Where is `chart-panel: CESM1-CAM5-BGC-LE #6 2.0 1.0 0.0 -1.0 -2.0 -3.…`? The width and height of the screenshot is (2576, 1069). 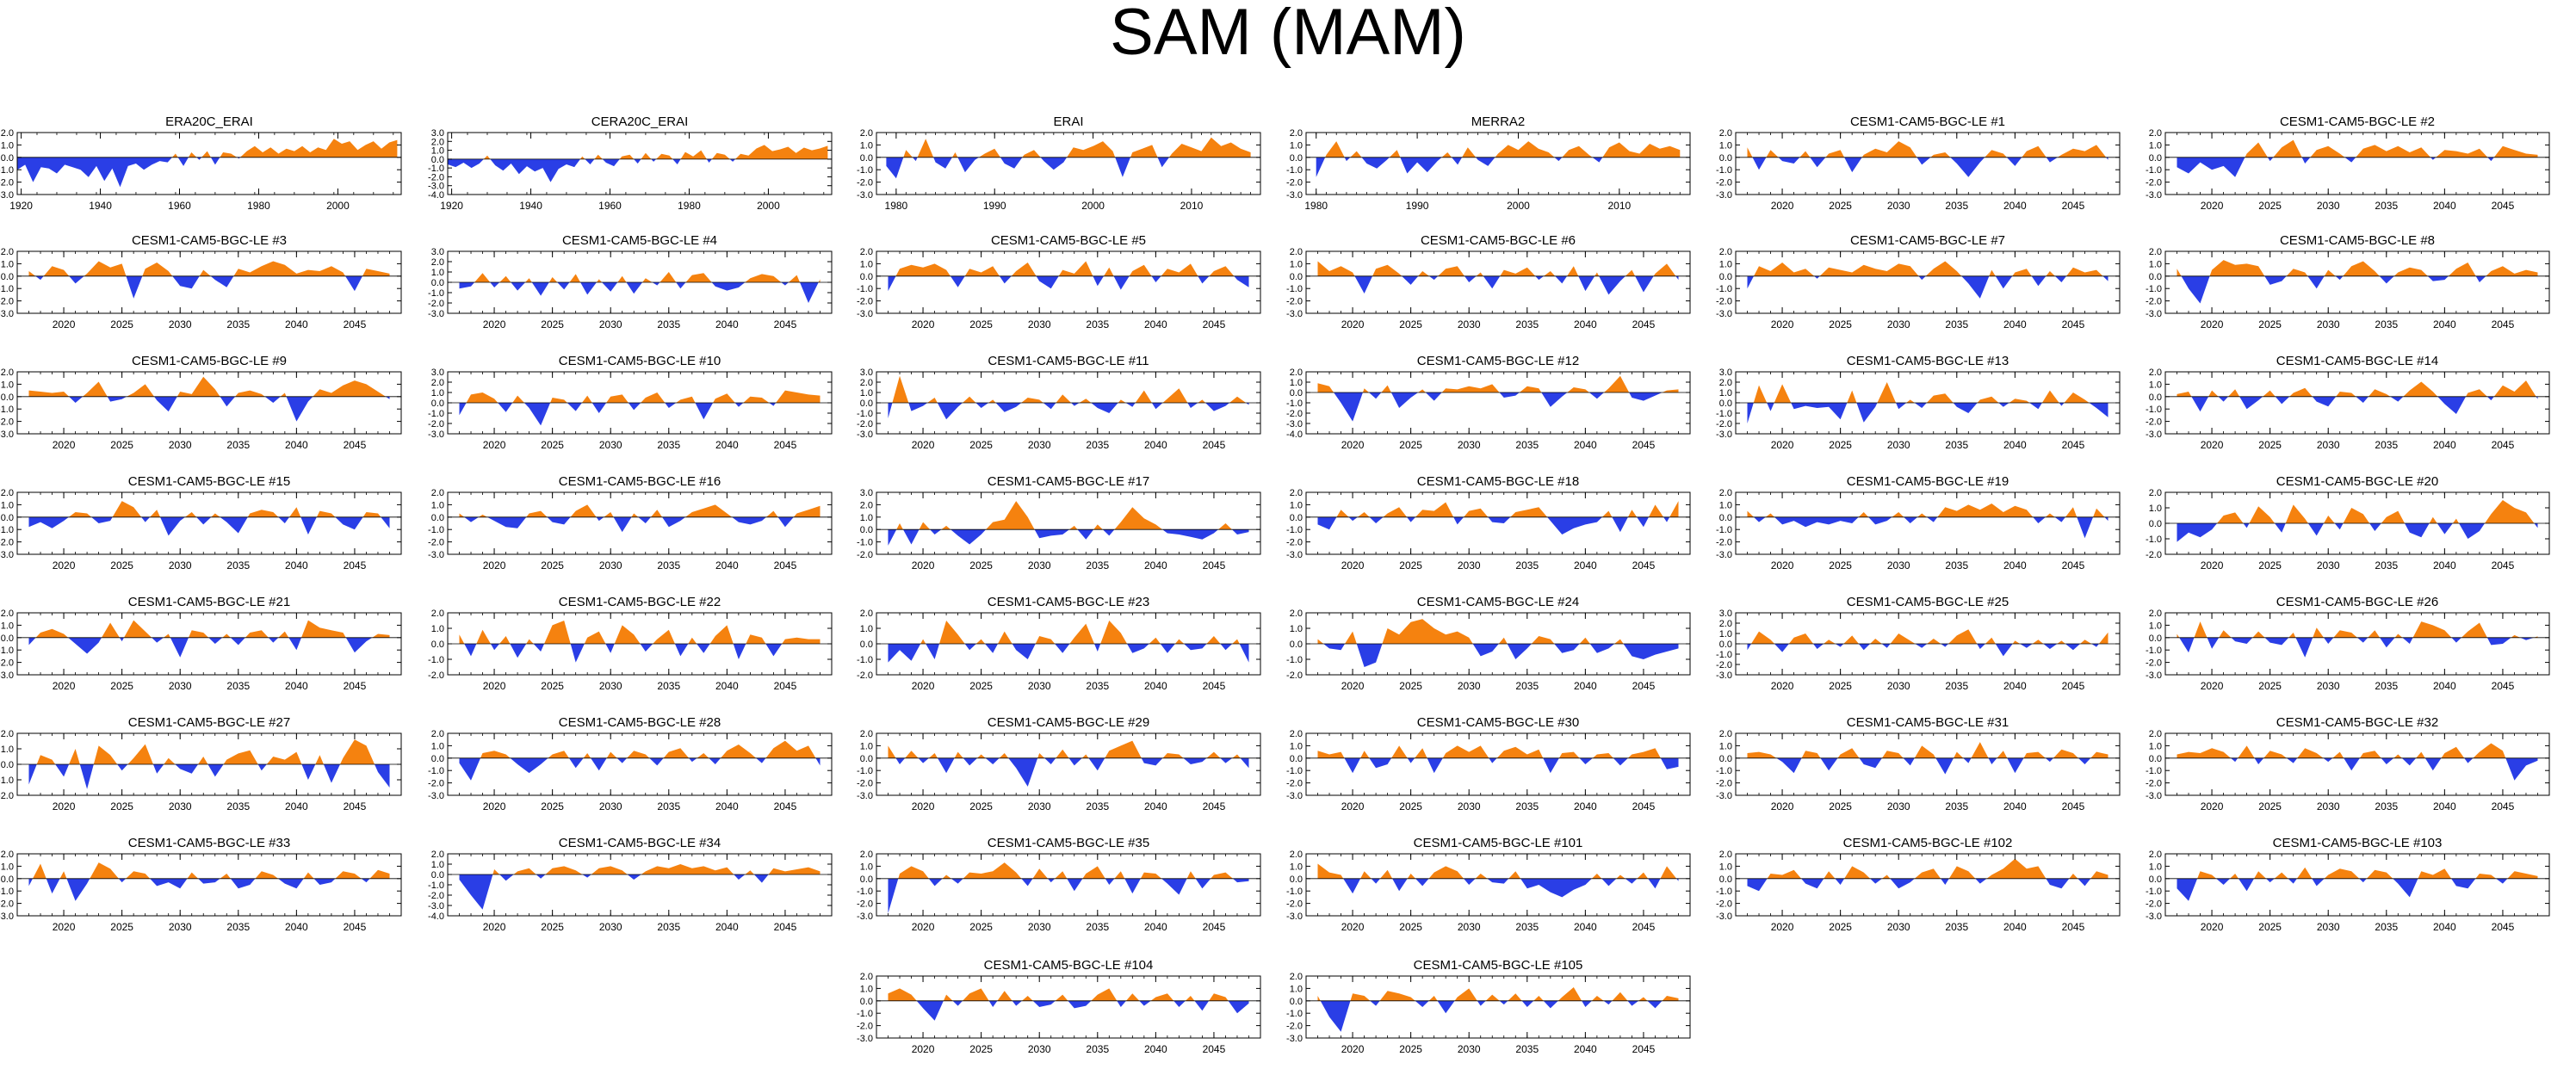
chart-panel: CESM1-CAM5-BGC-LE #6 2.0 1.0 0.0 -1.0 -2.0 -3.… is located at coordinates (1489, 282).